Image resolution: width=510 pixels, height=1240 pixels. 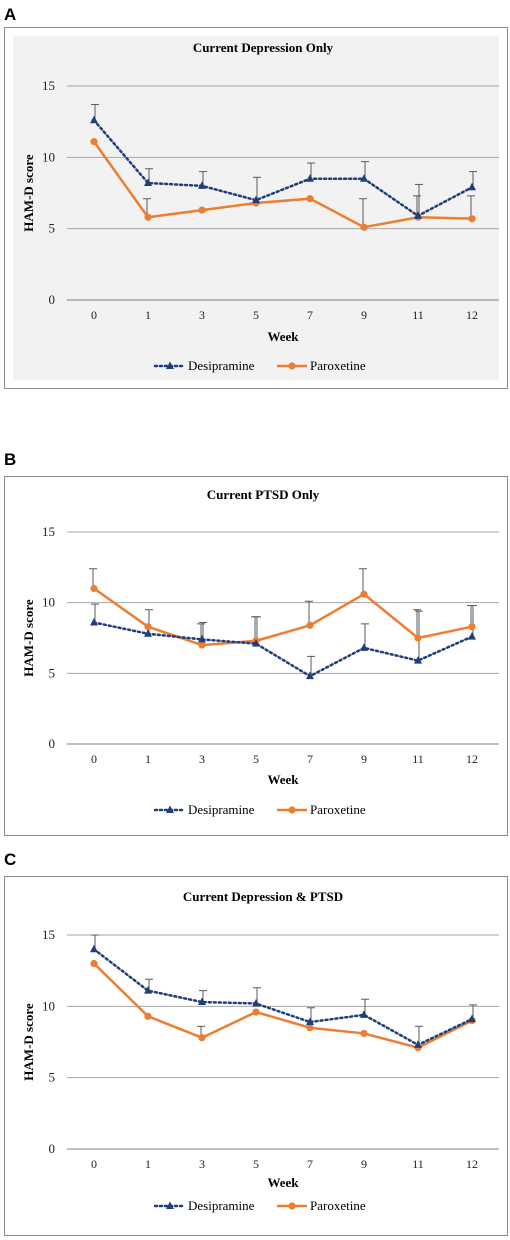 I want to click on chart-title: Current PTSD Only, so click(x=263, y=494).